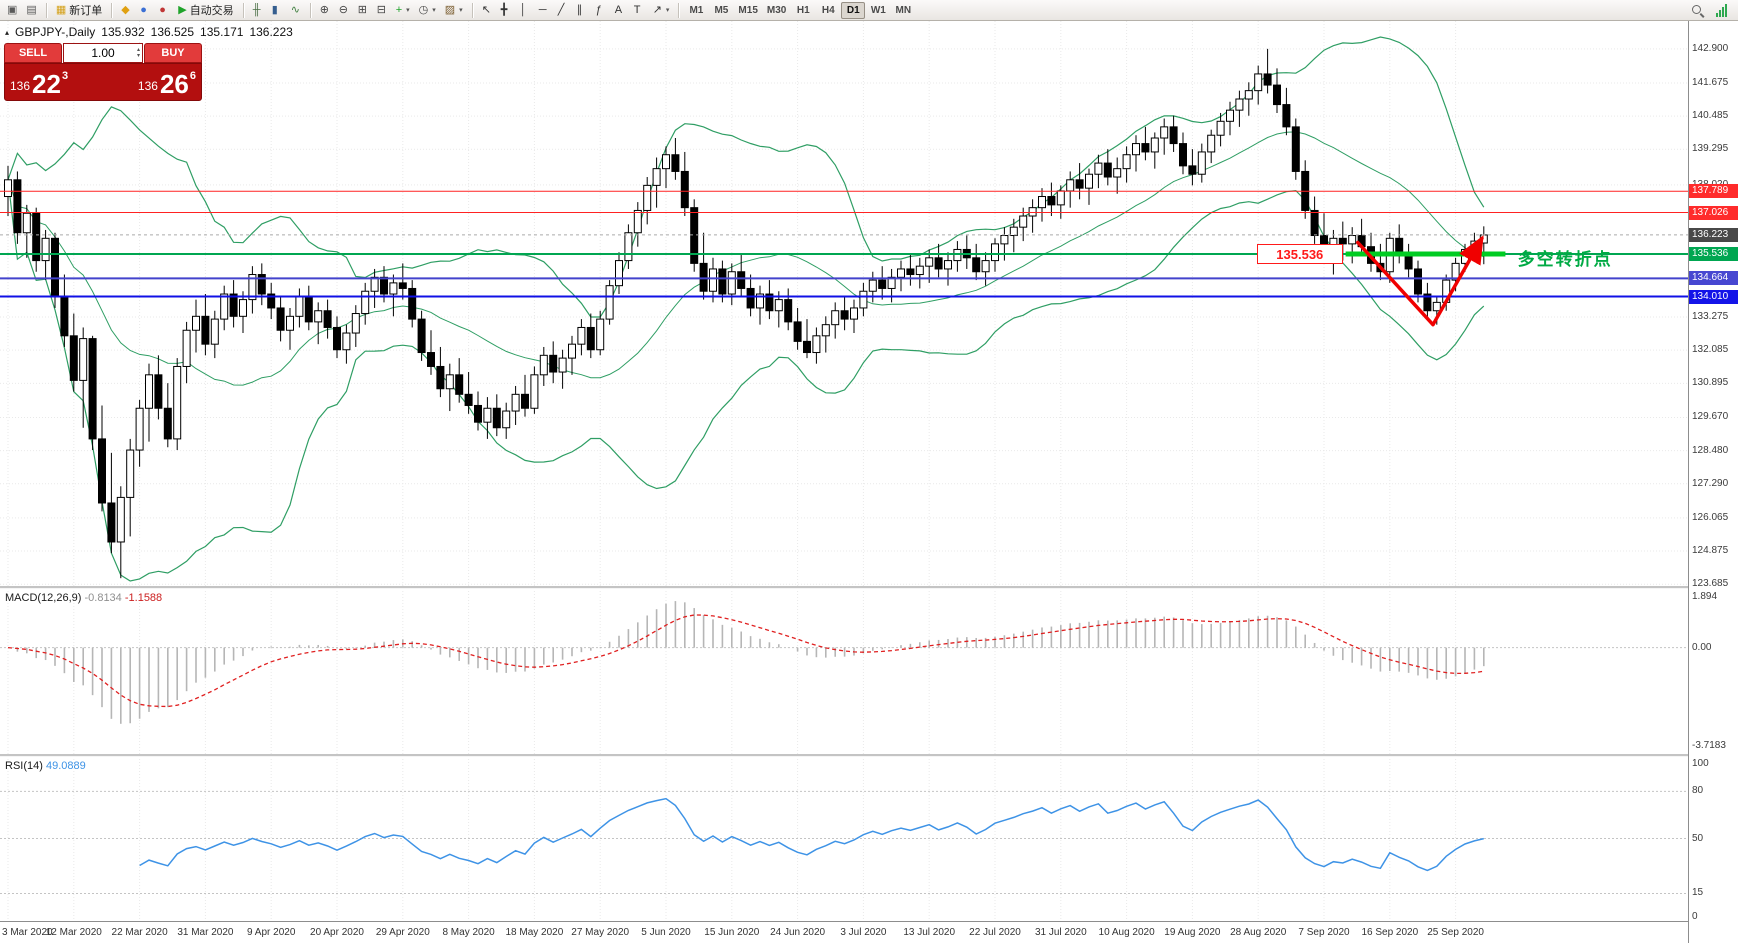 This screenshot has height=944, width=1738. What do you see at coordinates (7, 32) in the screenshot?
I see `panel-toggle-icon: ▴` at bounding box center [7, 32].